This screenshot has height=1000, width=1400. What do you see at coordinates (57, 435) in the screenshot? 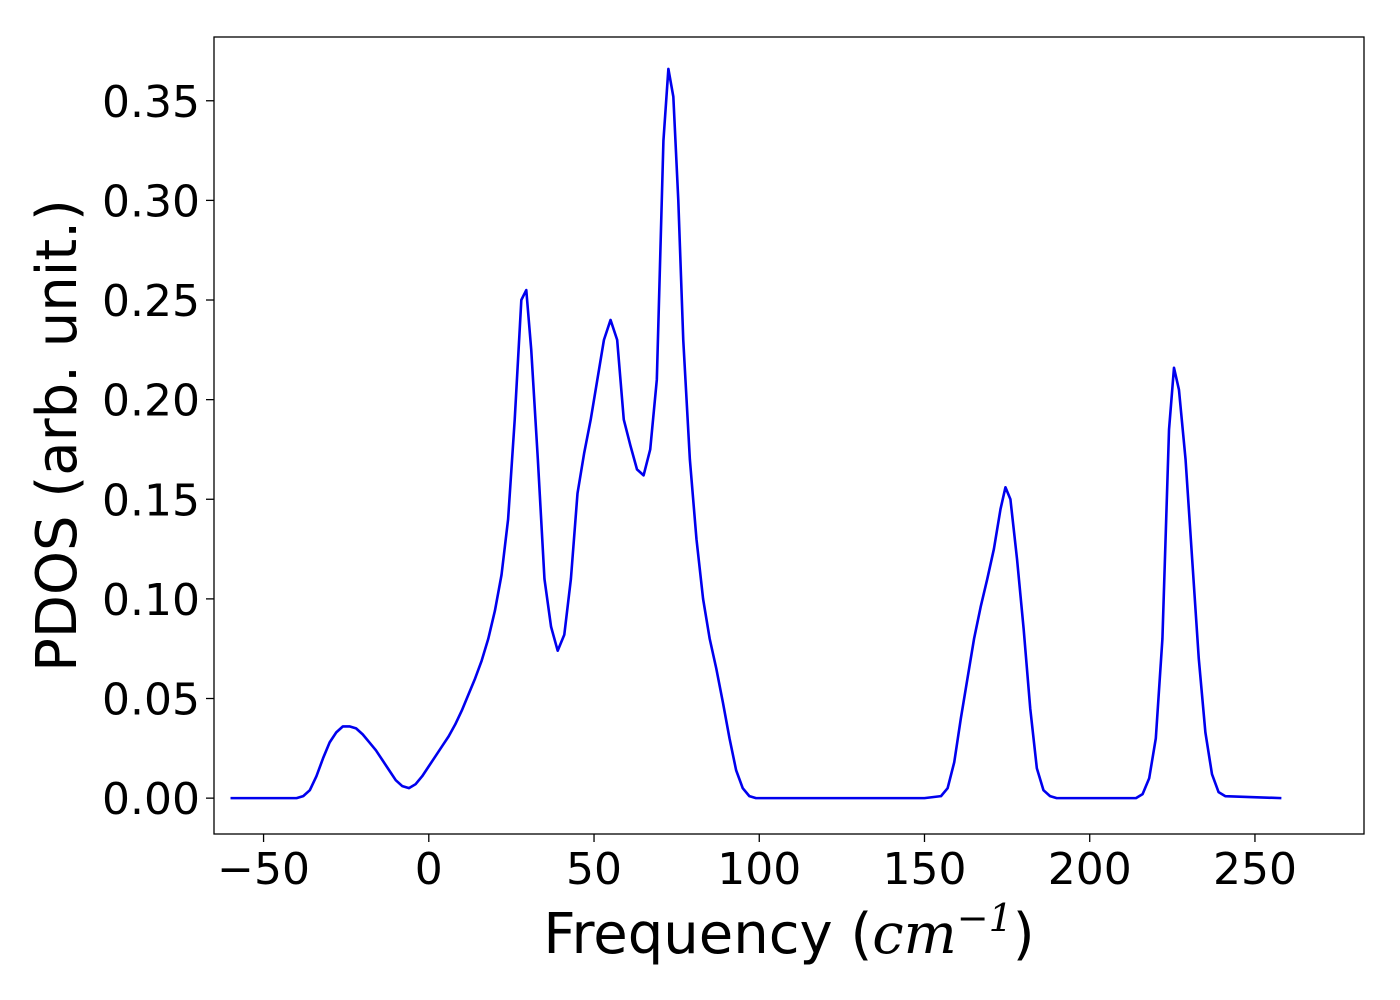
I see `y-axis-label: PDOS (arb. unit.)` at bounding box center [57, 435].